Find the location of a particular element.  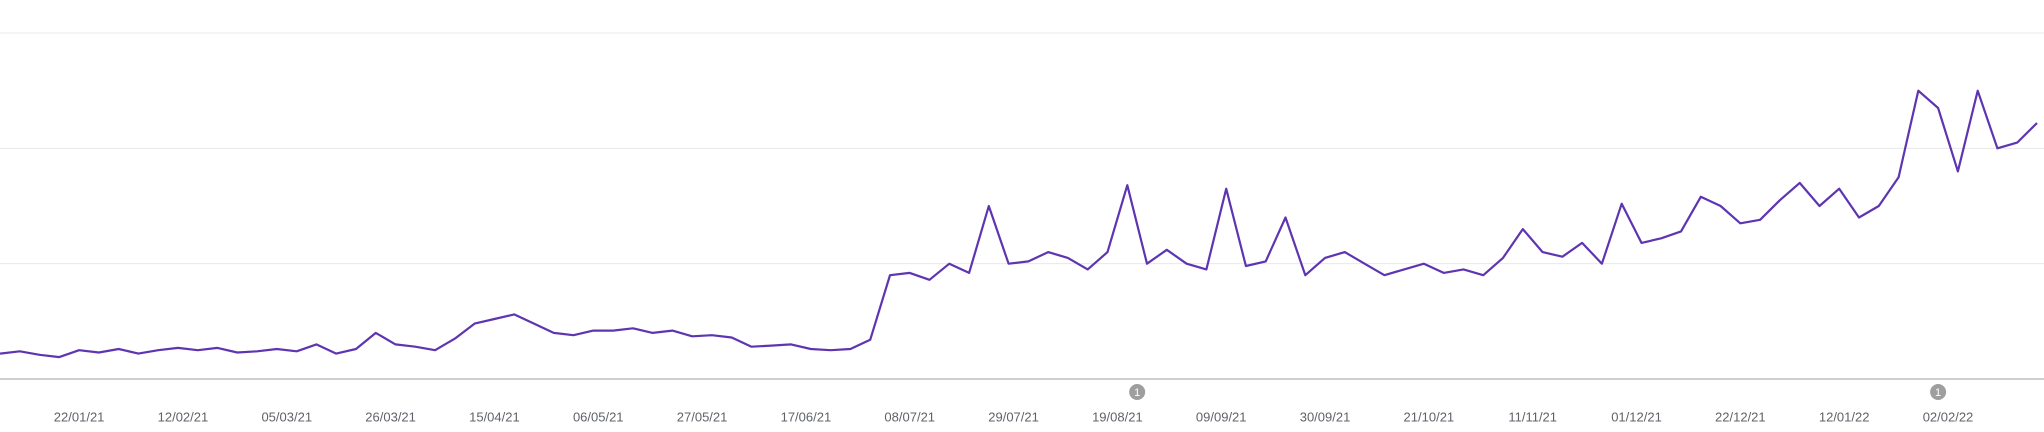

x-tick-label: 19/08/21 is located at coordinates (1117, 416).